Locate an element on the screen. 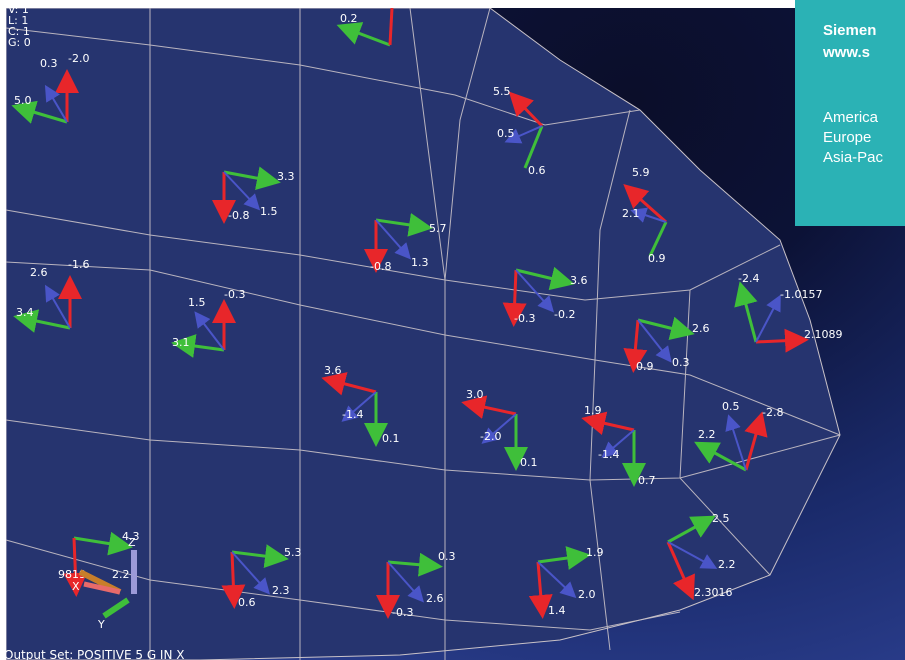 This screenshot has width=905, height=660. vector-triad: 1.5 -0.3 3.1 is located at coordinates (208, 323).